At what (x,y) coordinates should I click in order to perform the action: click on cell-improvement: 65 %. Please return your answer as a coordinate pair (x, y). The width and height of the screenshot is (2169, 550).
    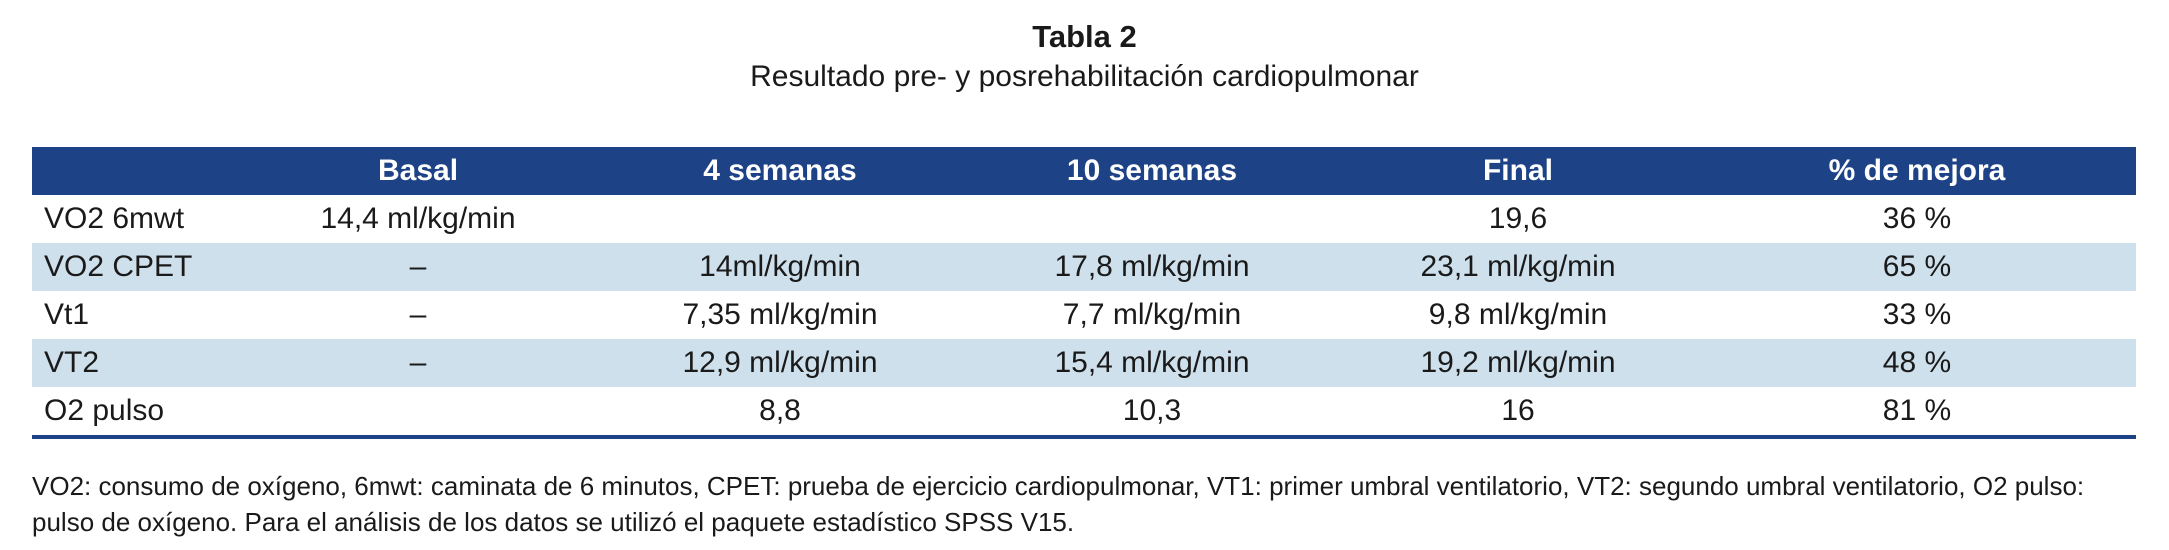
    Looking at the image, I should click on (1917, 267).